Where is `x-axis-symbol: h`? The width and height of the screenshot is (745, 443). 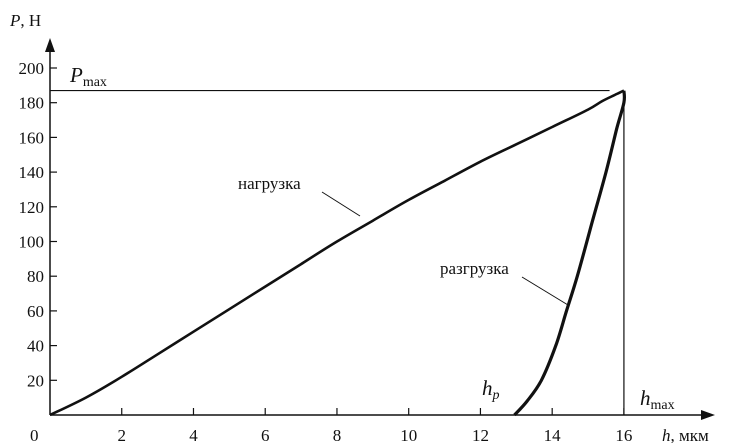
x-axis-symbol: h is located at coordinates (666, 434).